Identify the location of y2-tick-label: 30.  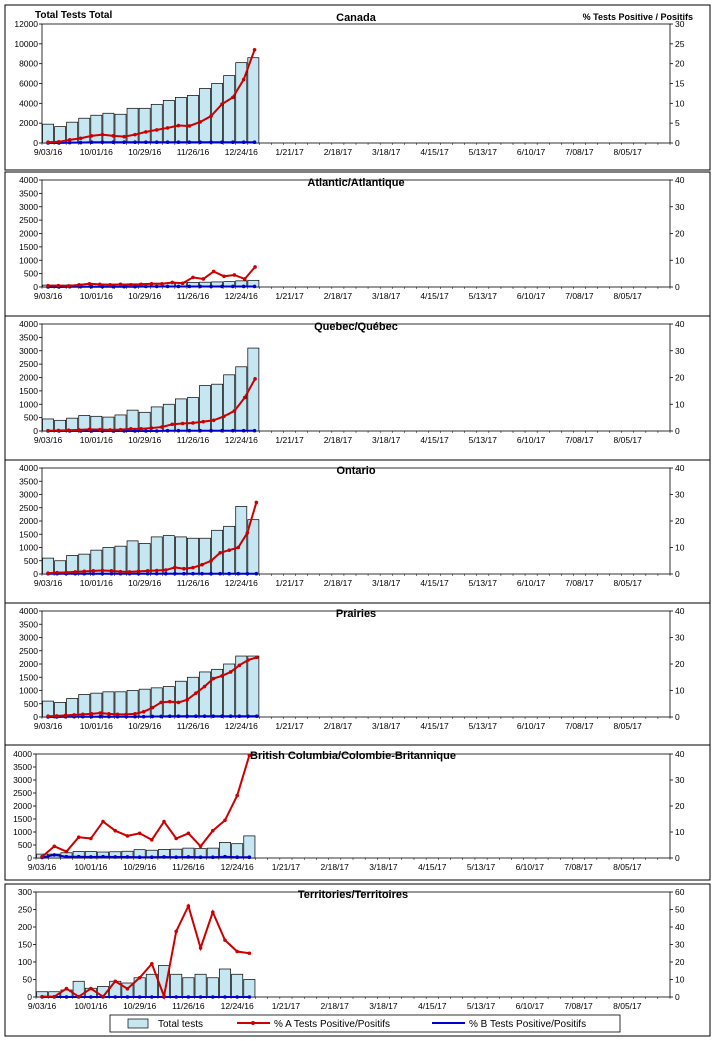
(680, 207).